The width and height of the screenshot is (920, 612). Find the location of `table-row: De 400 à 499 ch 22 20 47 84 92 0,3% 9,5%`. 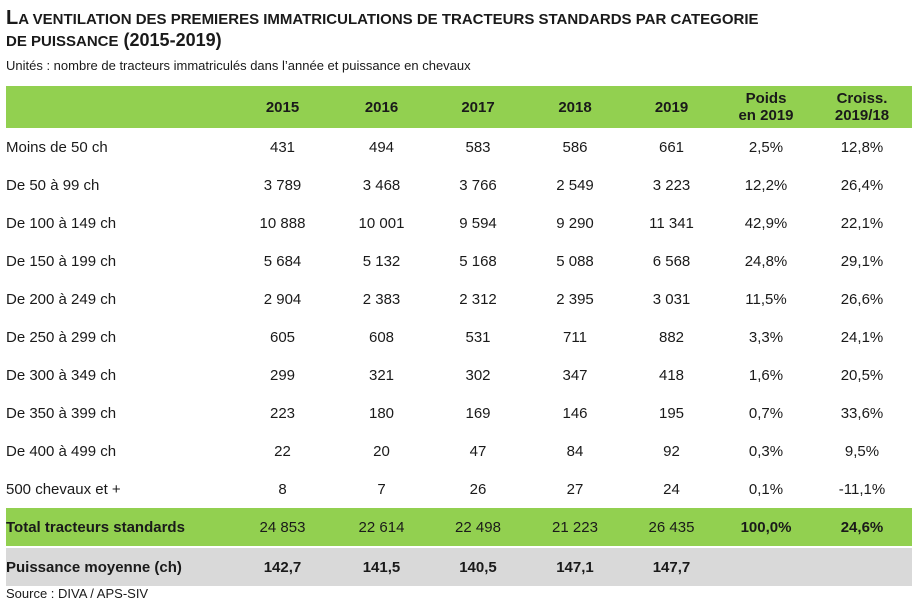

table-row: De 400 à 499 ch 22 20 47 84 92 0,3% 9,5% is located at coordinates (459, 451).